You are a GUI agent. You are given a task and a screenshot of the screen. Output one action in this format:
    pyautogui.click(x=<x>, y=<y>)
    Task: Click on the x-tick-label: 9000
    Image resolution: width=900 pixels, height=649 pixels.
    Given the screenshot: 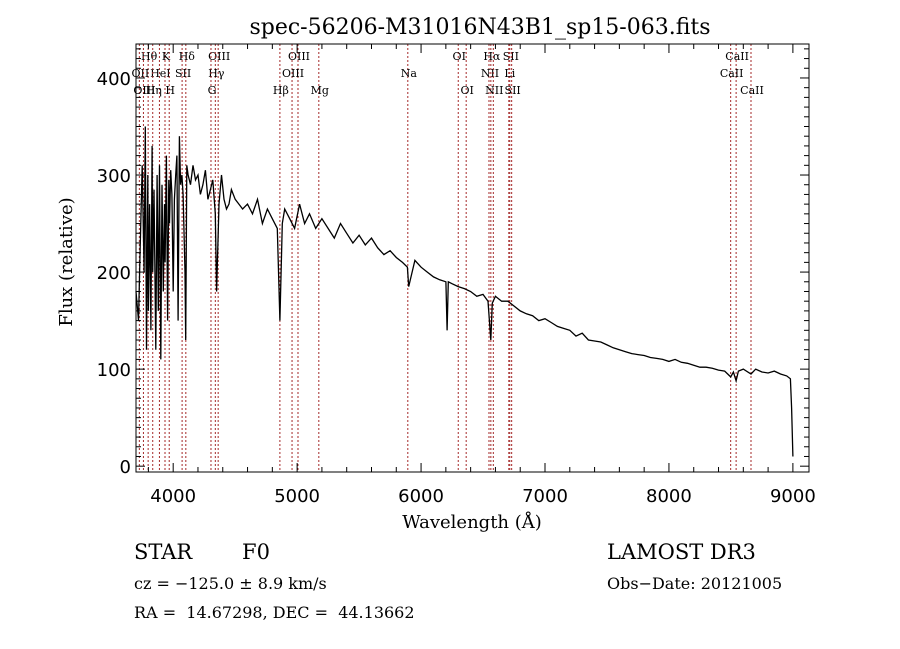 What is the action you would take?
    pyautogui.click(x=793, y=496)
    